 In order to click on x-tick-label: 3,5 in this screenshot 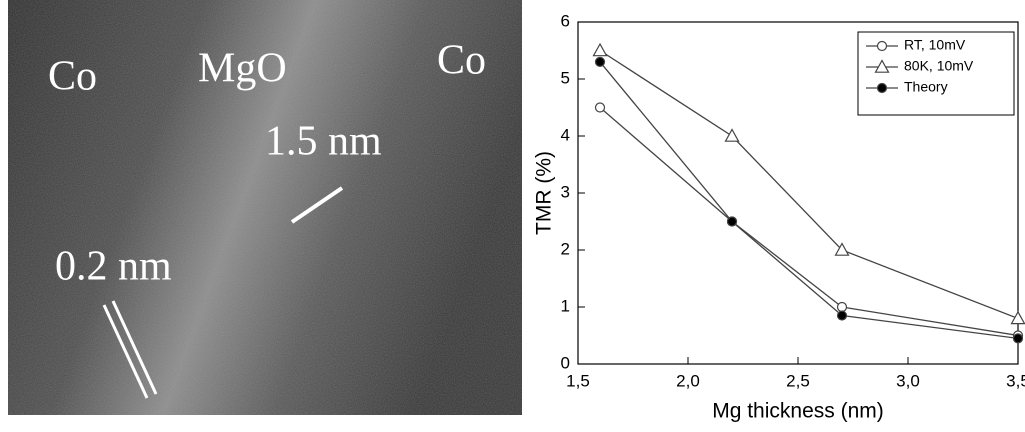, I will do `click(1015, 380)`.